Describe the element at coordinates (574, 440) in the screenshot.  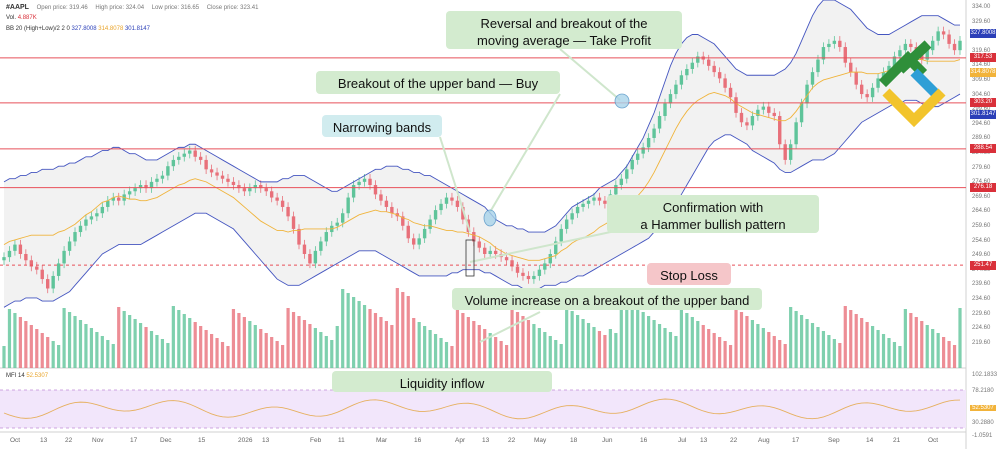
I see `time-tick-label: 18` at that location.